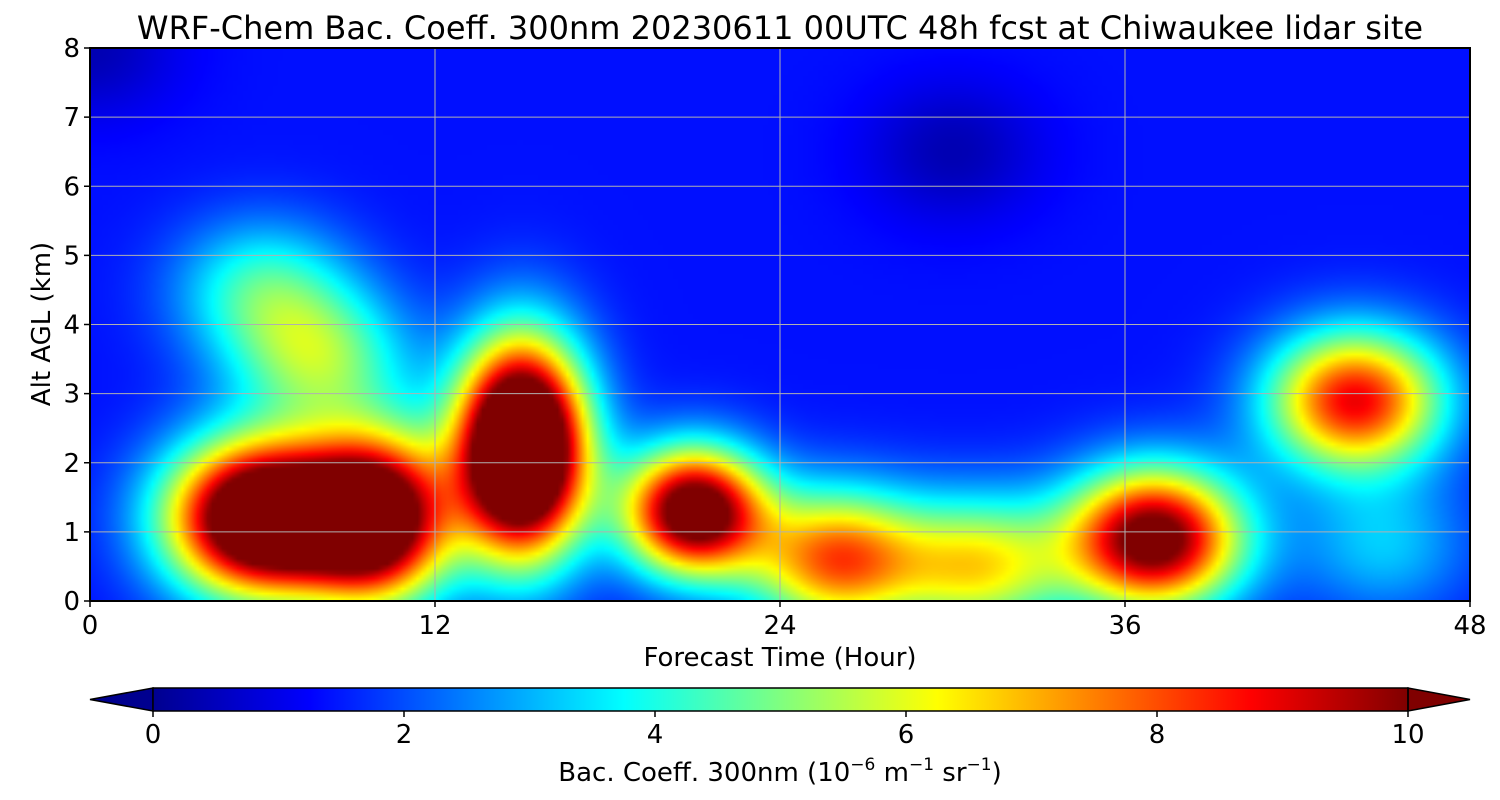  I want to click on colorbar-tick-label: 0, so click(153, 735).